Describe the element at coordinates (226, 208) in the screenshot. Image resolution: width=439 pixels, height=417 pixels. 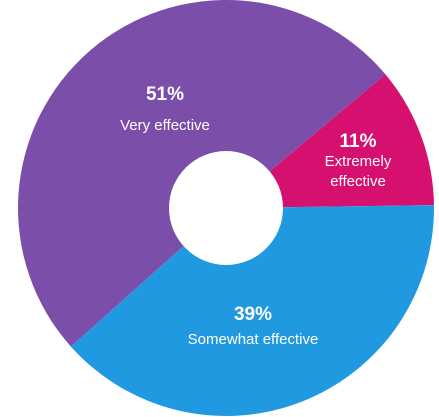
I see `donut-hole` at that location.